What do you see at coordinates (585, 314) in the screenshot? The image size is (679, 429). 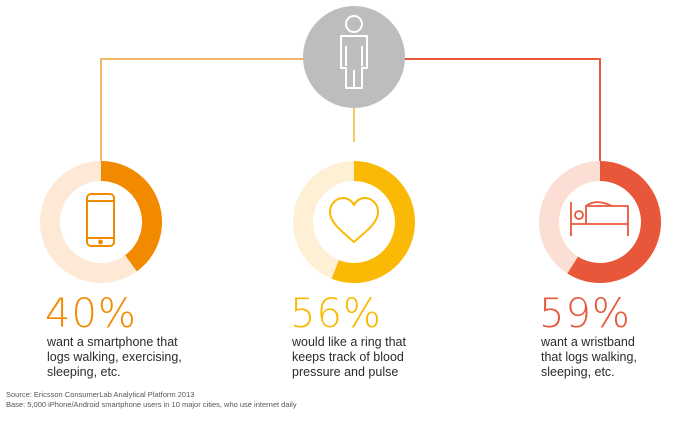 I see `percent-label-2: 59%` at bounding box center [585, 314].